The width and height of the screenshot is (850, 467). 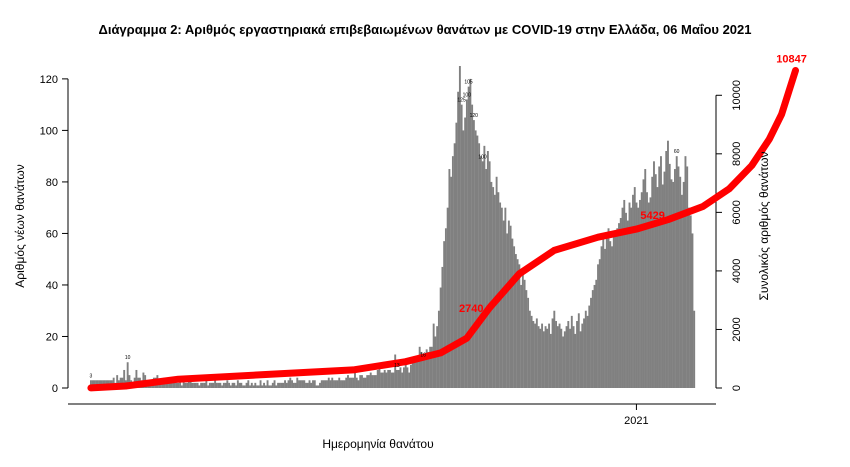 What do you see at coordinates (90, 376) in the screenshot?
I see `bar-data-label: 3` at bounding box center [90, 376].